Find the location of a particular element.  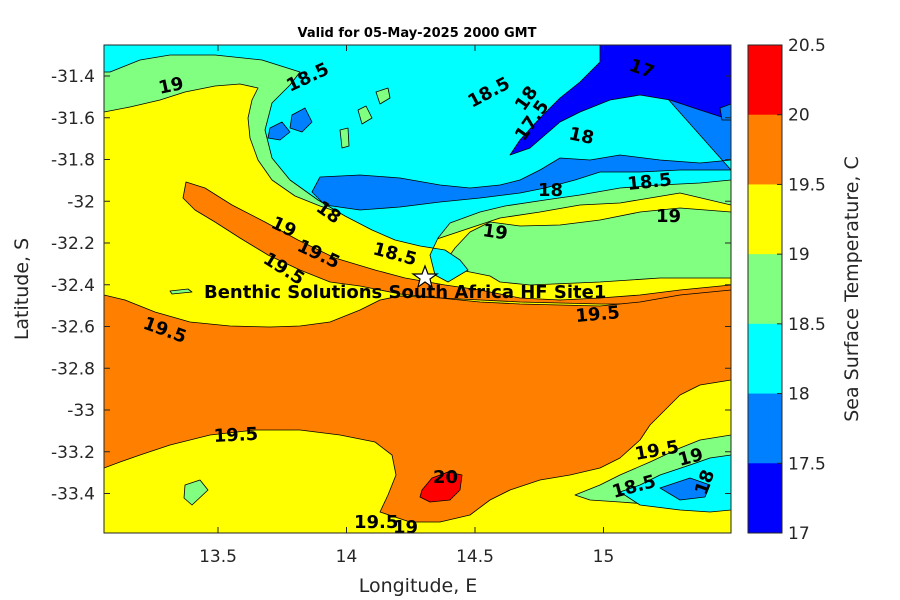

y-tick-label: -33.4 is located at coordinates (73, 495).